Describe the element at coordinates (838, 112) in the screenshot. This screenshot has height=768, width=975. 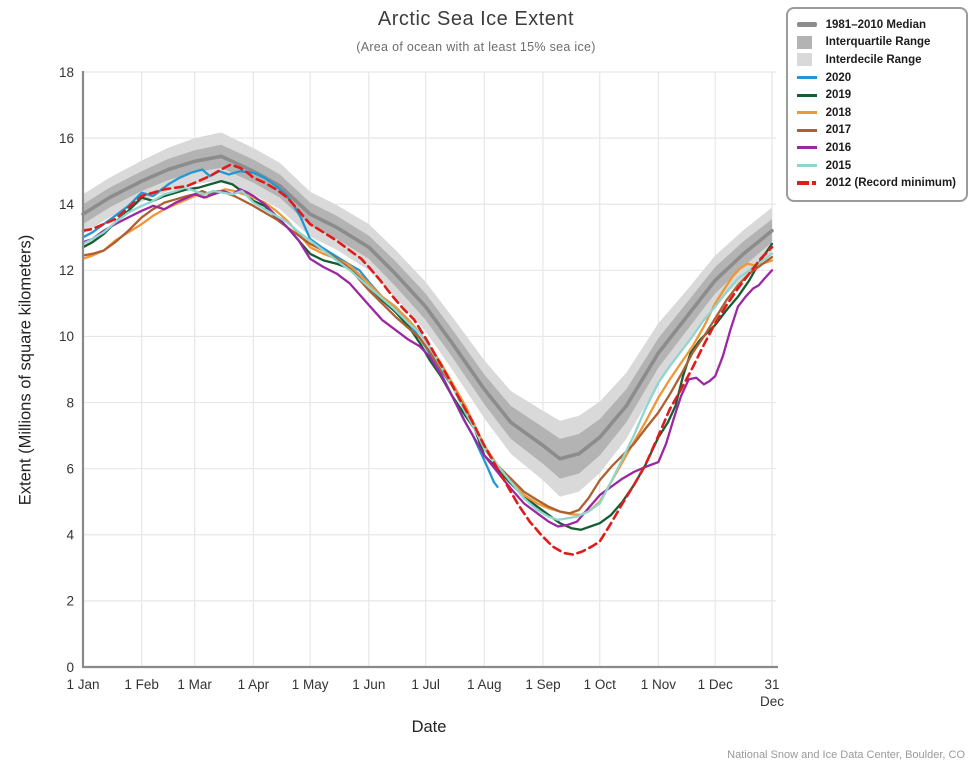
I see `legend-label: 2018` at that location.